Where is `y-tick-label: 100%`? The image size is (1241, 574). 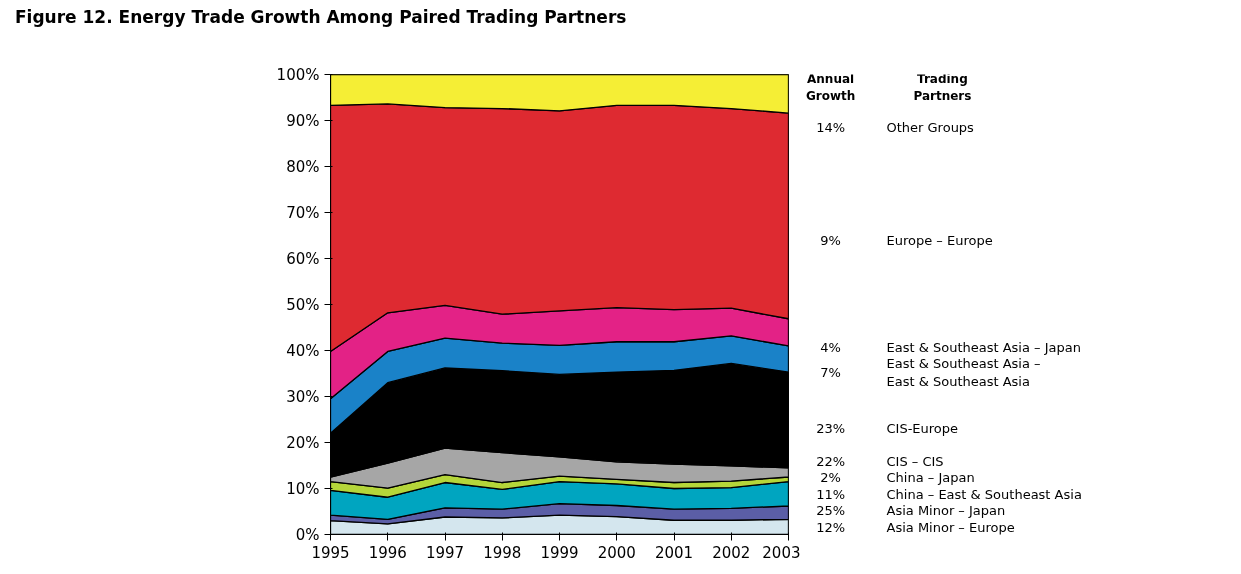 y-tick-label: 100% is located at coordinates (298, 74).